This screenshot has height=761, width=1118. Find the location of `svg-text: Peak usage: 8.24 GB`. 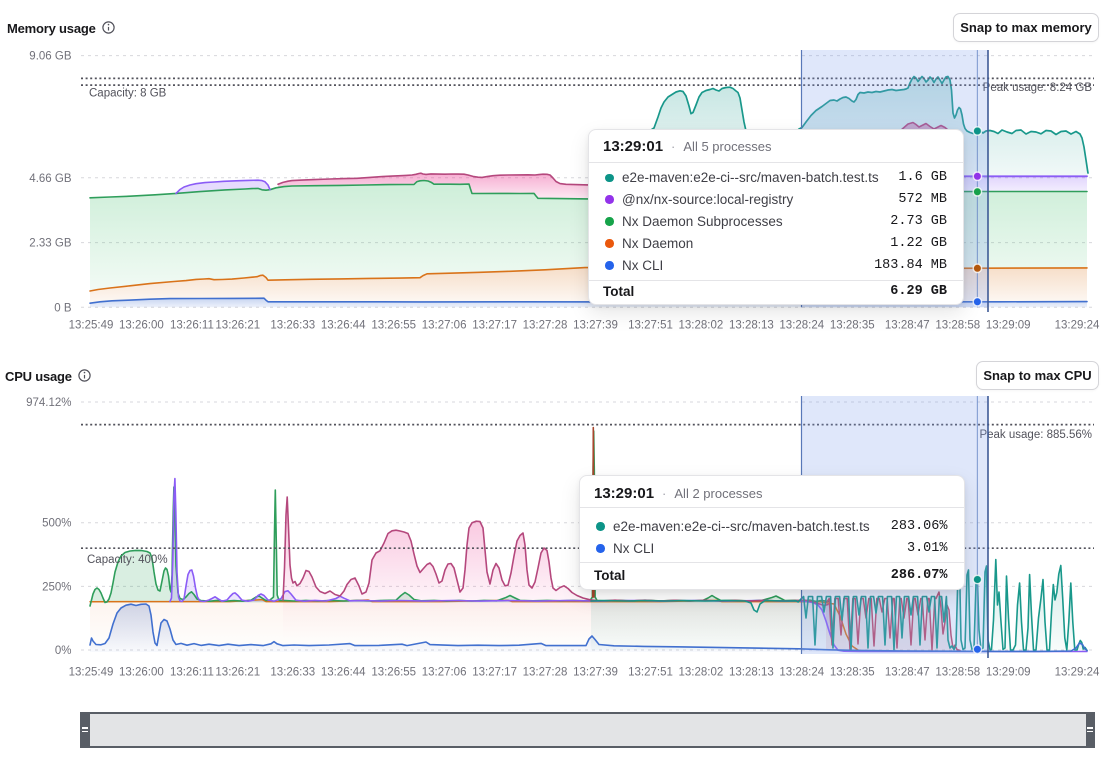

svg-text: Peak usage: 8.24 GB is located at coordinates (1038, 88).